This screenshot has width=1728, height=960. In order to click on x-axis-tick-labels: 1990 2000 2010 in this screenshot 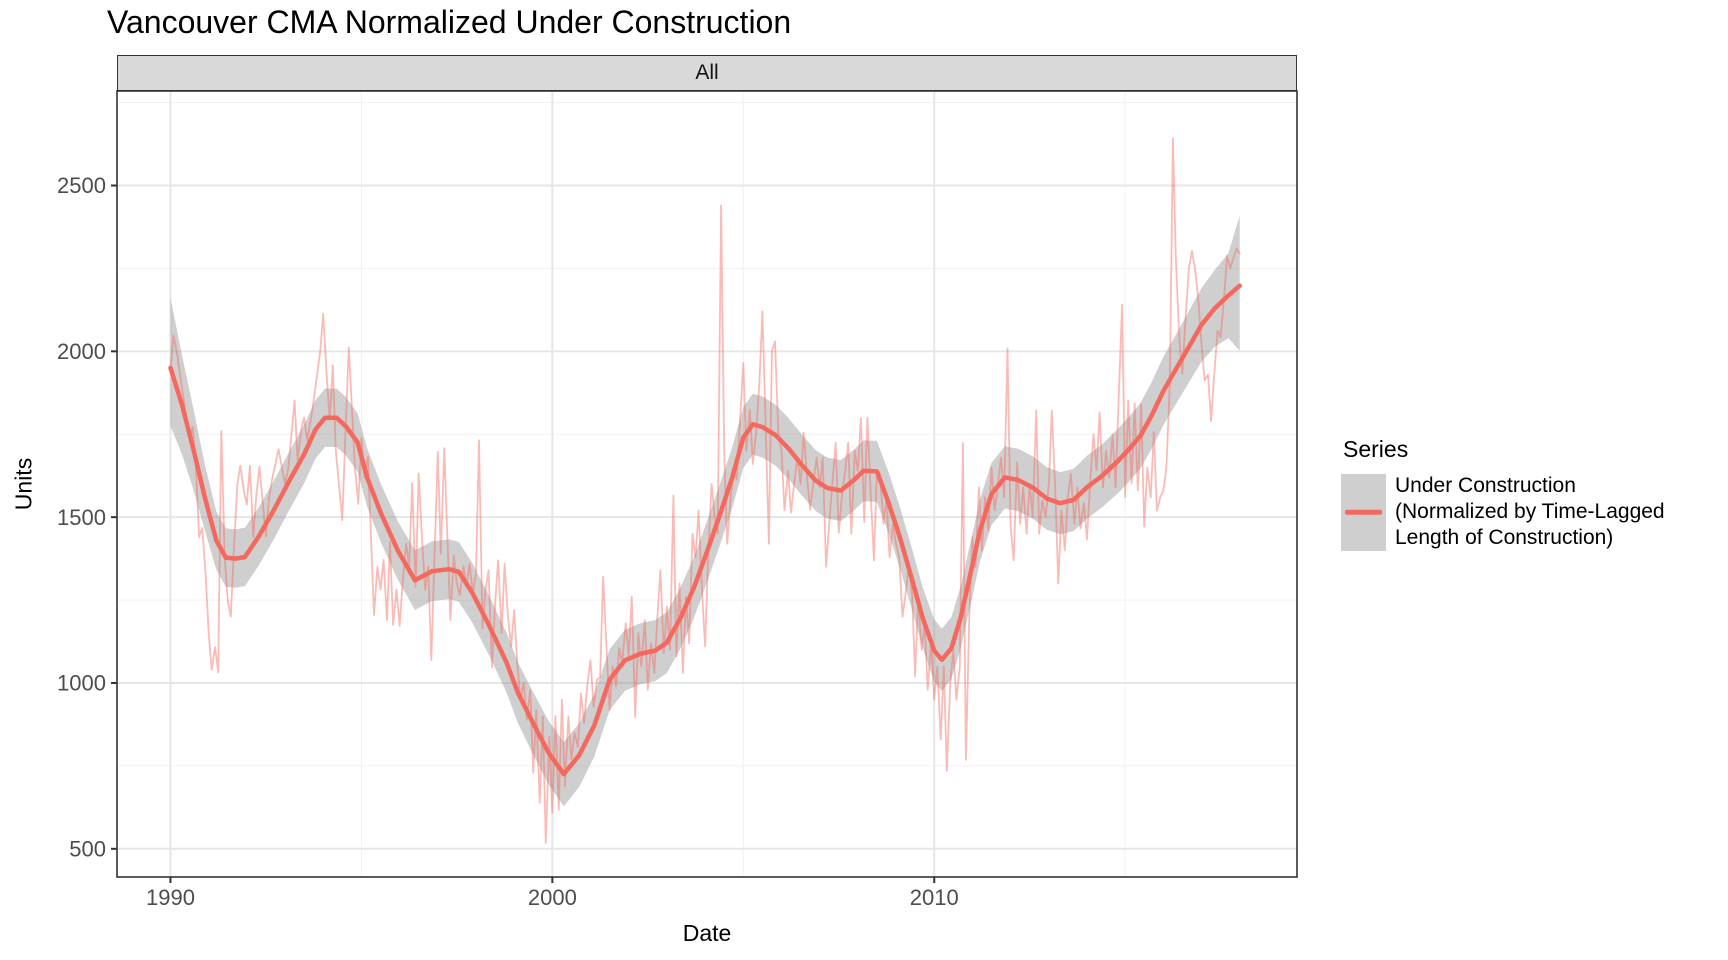, I will do `click(552, 897)`.